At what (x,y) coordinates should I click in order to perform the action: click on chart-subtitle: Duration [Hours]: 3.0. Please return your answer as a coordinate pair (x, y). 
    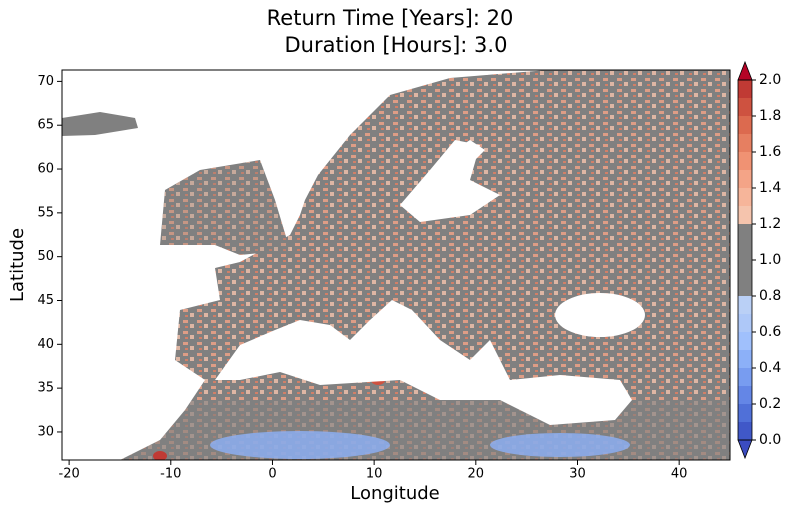
    Looking at the image, I should click on (396, 45).